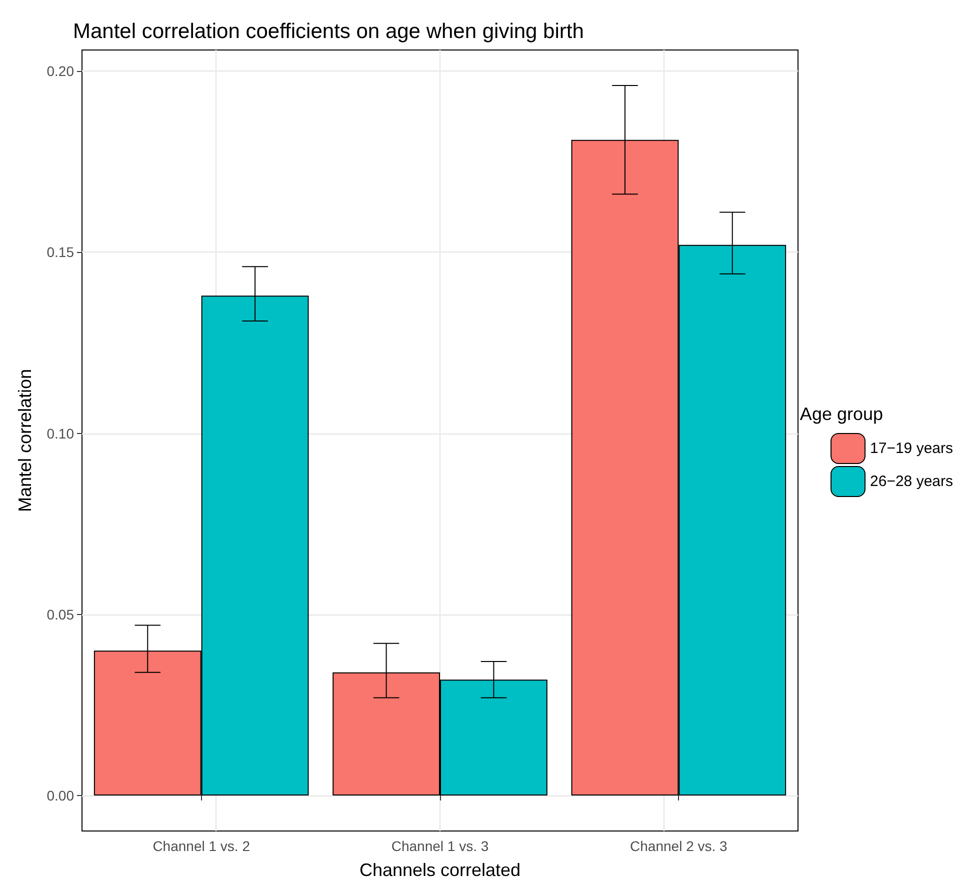 The image size is (979, 894). What do you see at coordinates (60, 433) in the screenshot?
I see `y-tick-label: 0.10` at bounding box center [60, 433].